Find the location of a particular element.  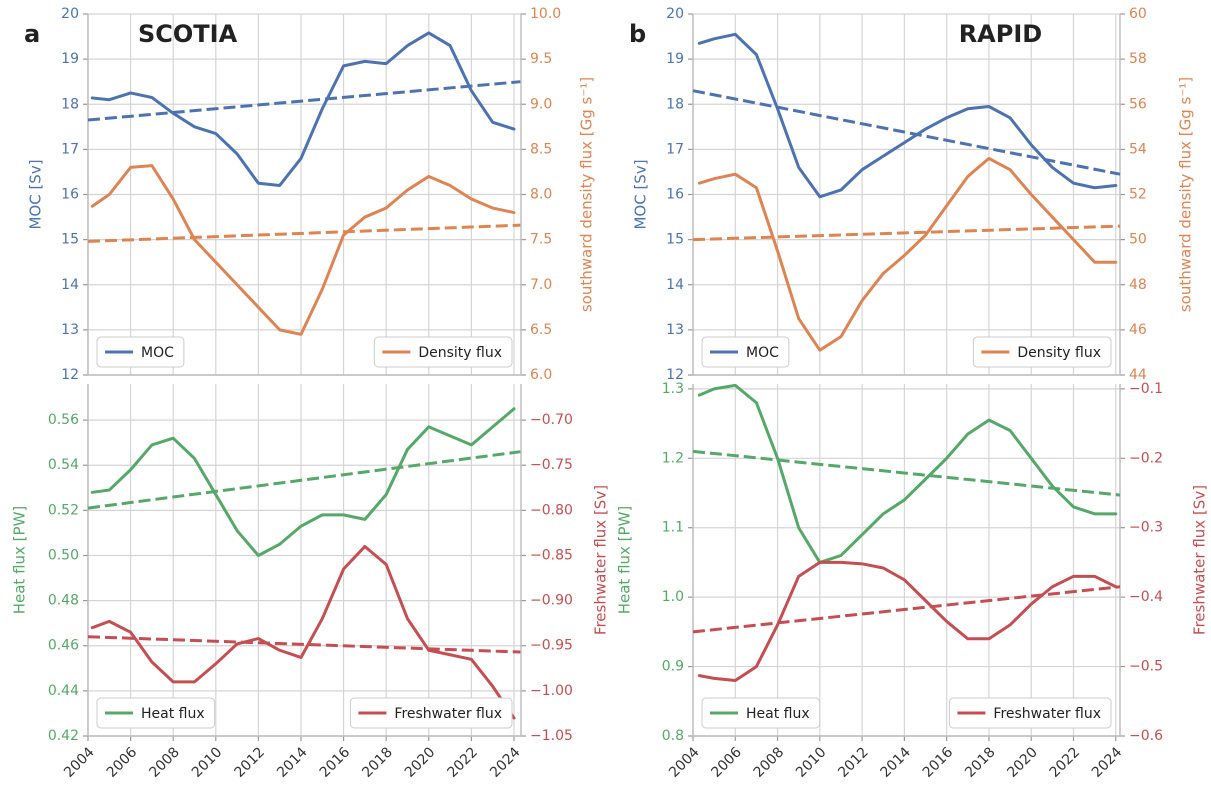

x-tick-label: 2004 is located at coordinates (684, 762).